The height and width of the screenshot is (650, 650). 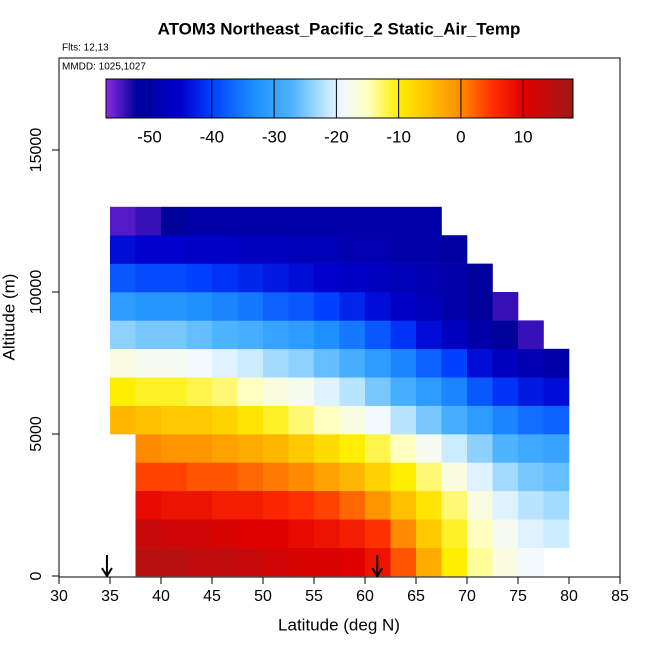 What do you see at coordinates (9, 317) in the screenshot?
I see `y-axis-title: Altitude (m)` at bounding box center [9, 317].